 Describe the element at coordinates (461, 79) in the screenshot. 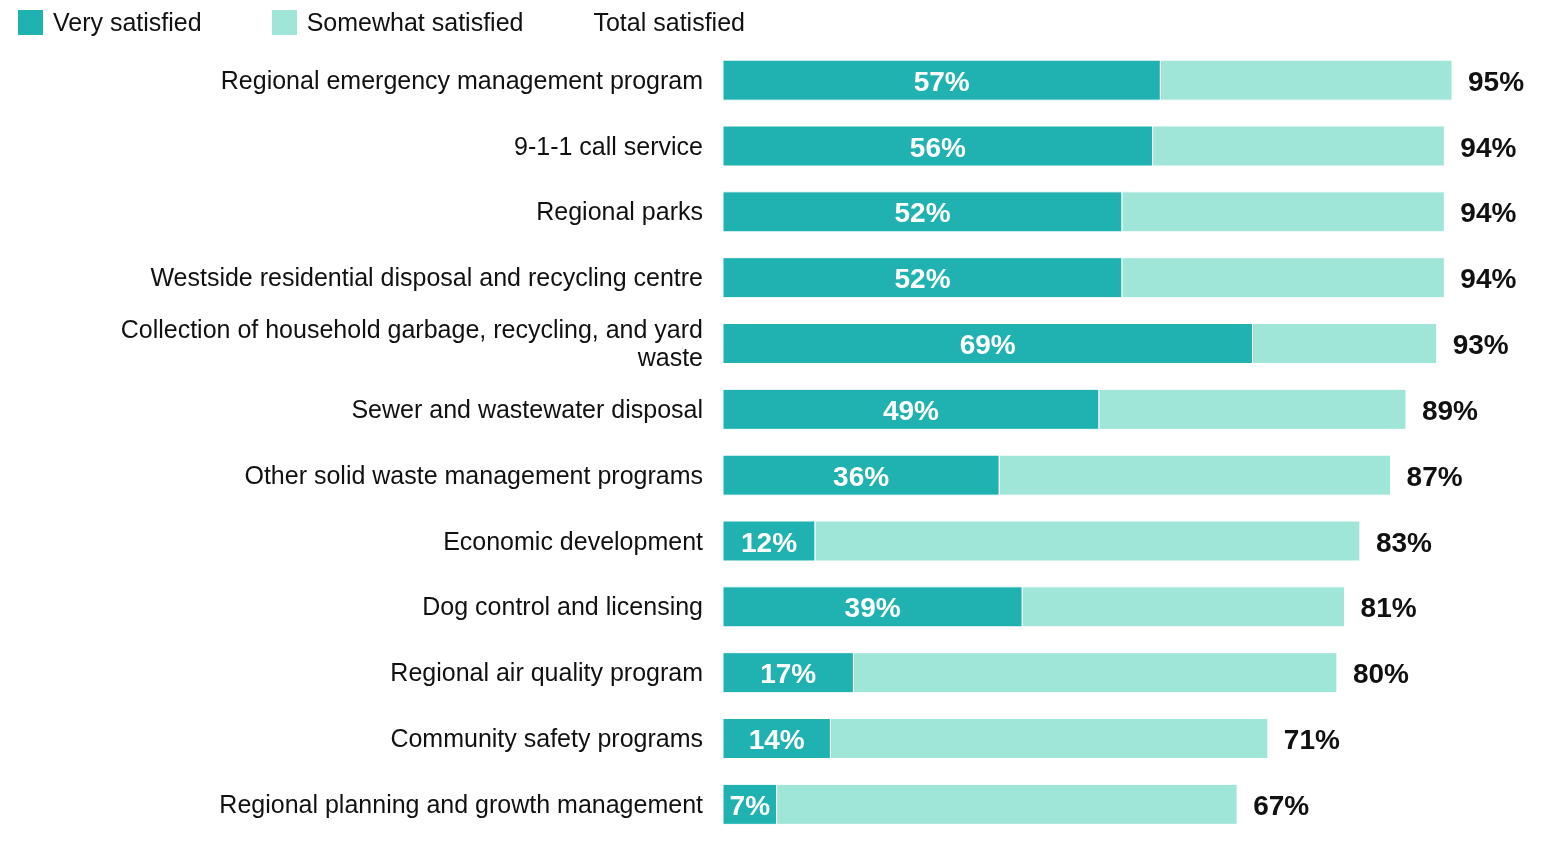

I see `y-tick-label: Regional emergency management program` at that location.